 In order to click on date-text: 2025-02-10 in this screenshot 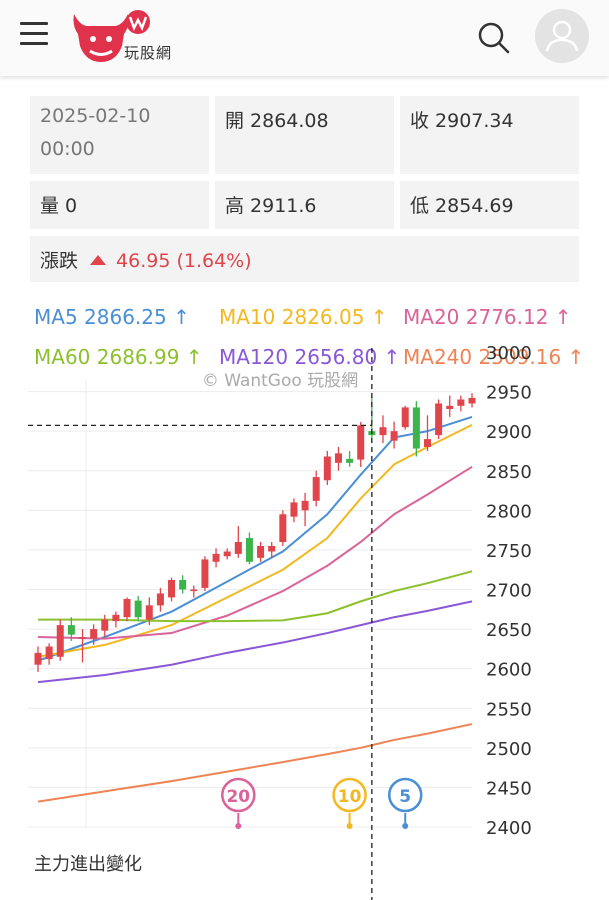, I will do `click(95, 116)`.